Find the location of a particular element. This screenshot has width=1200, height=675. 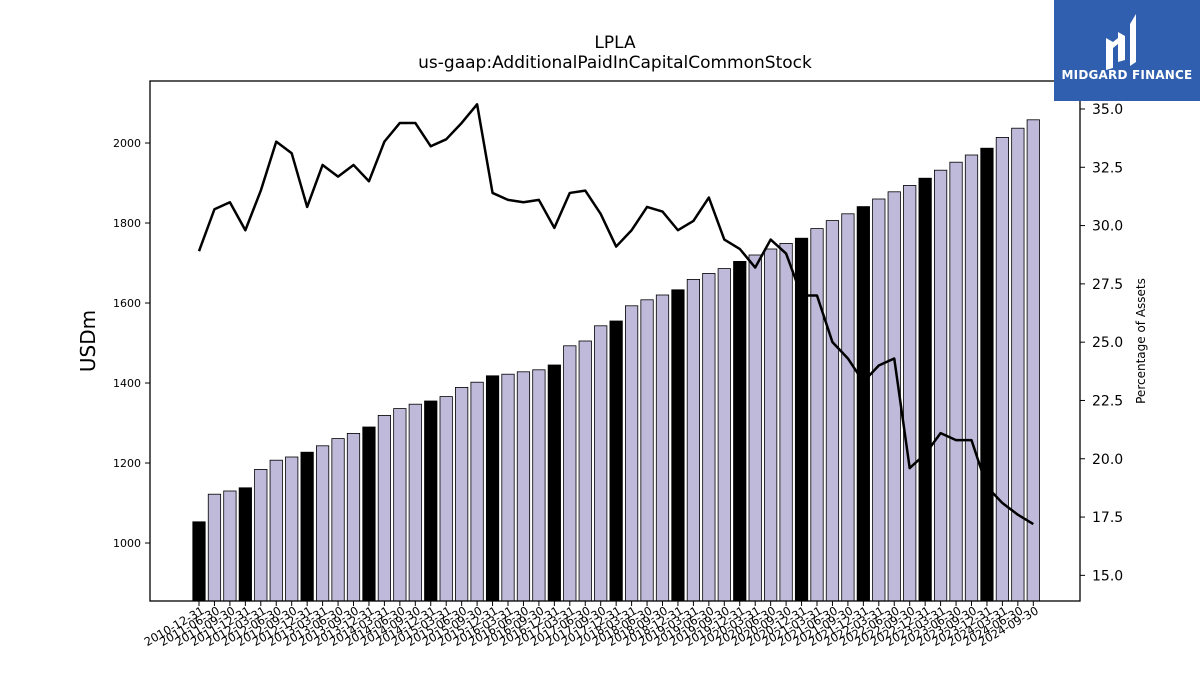

y2-tick-label: 25.0 is located at coordinates (1107, 343).